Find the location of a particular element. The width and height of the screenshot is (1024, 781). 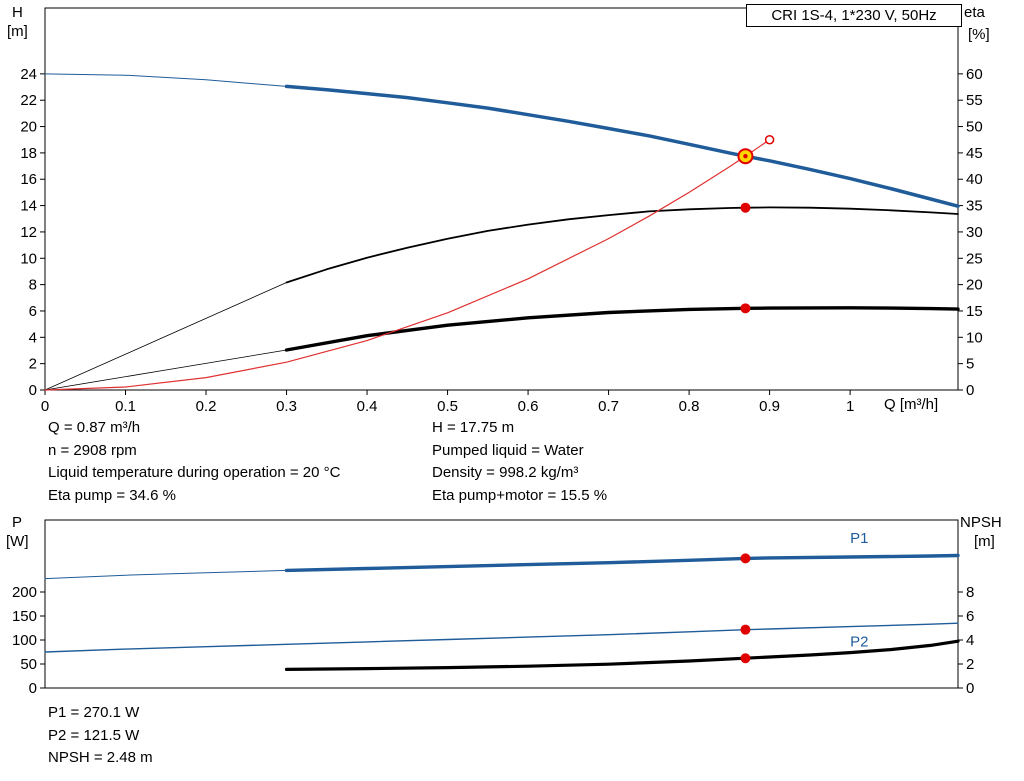

y-right-tick-label: 45 is located at coordinates (974, 153).